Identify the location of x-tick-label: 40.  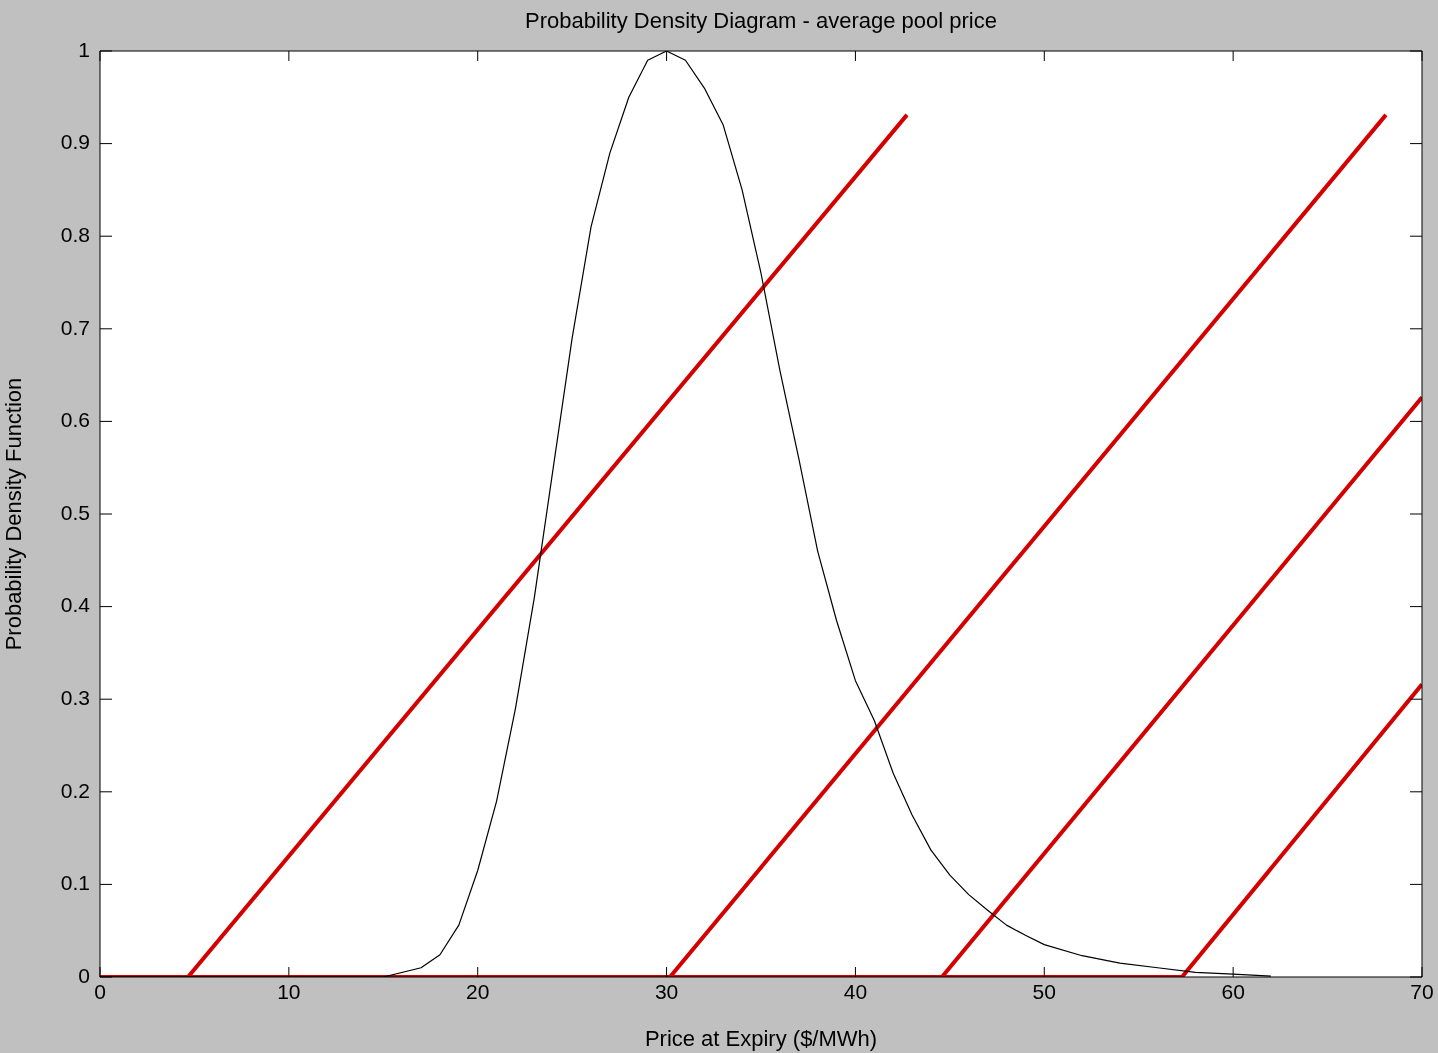
(855, 992).